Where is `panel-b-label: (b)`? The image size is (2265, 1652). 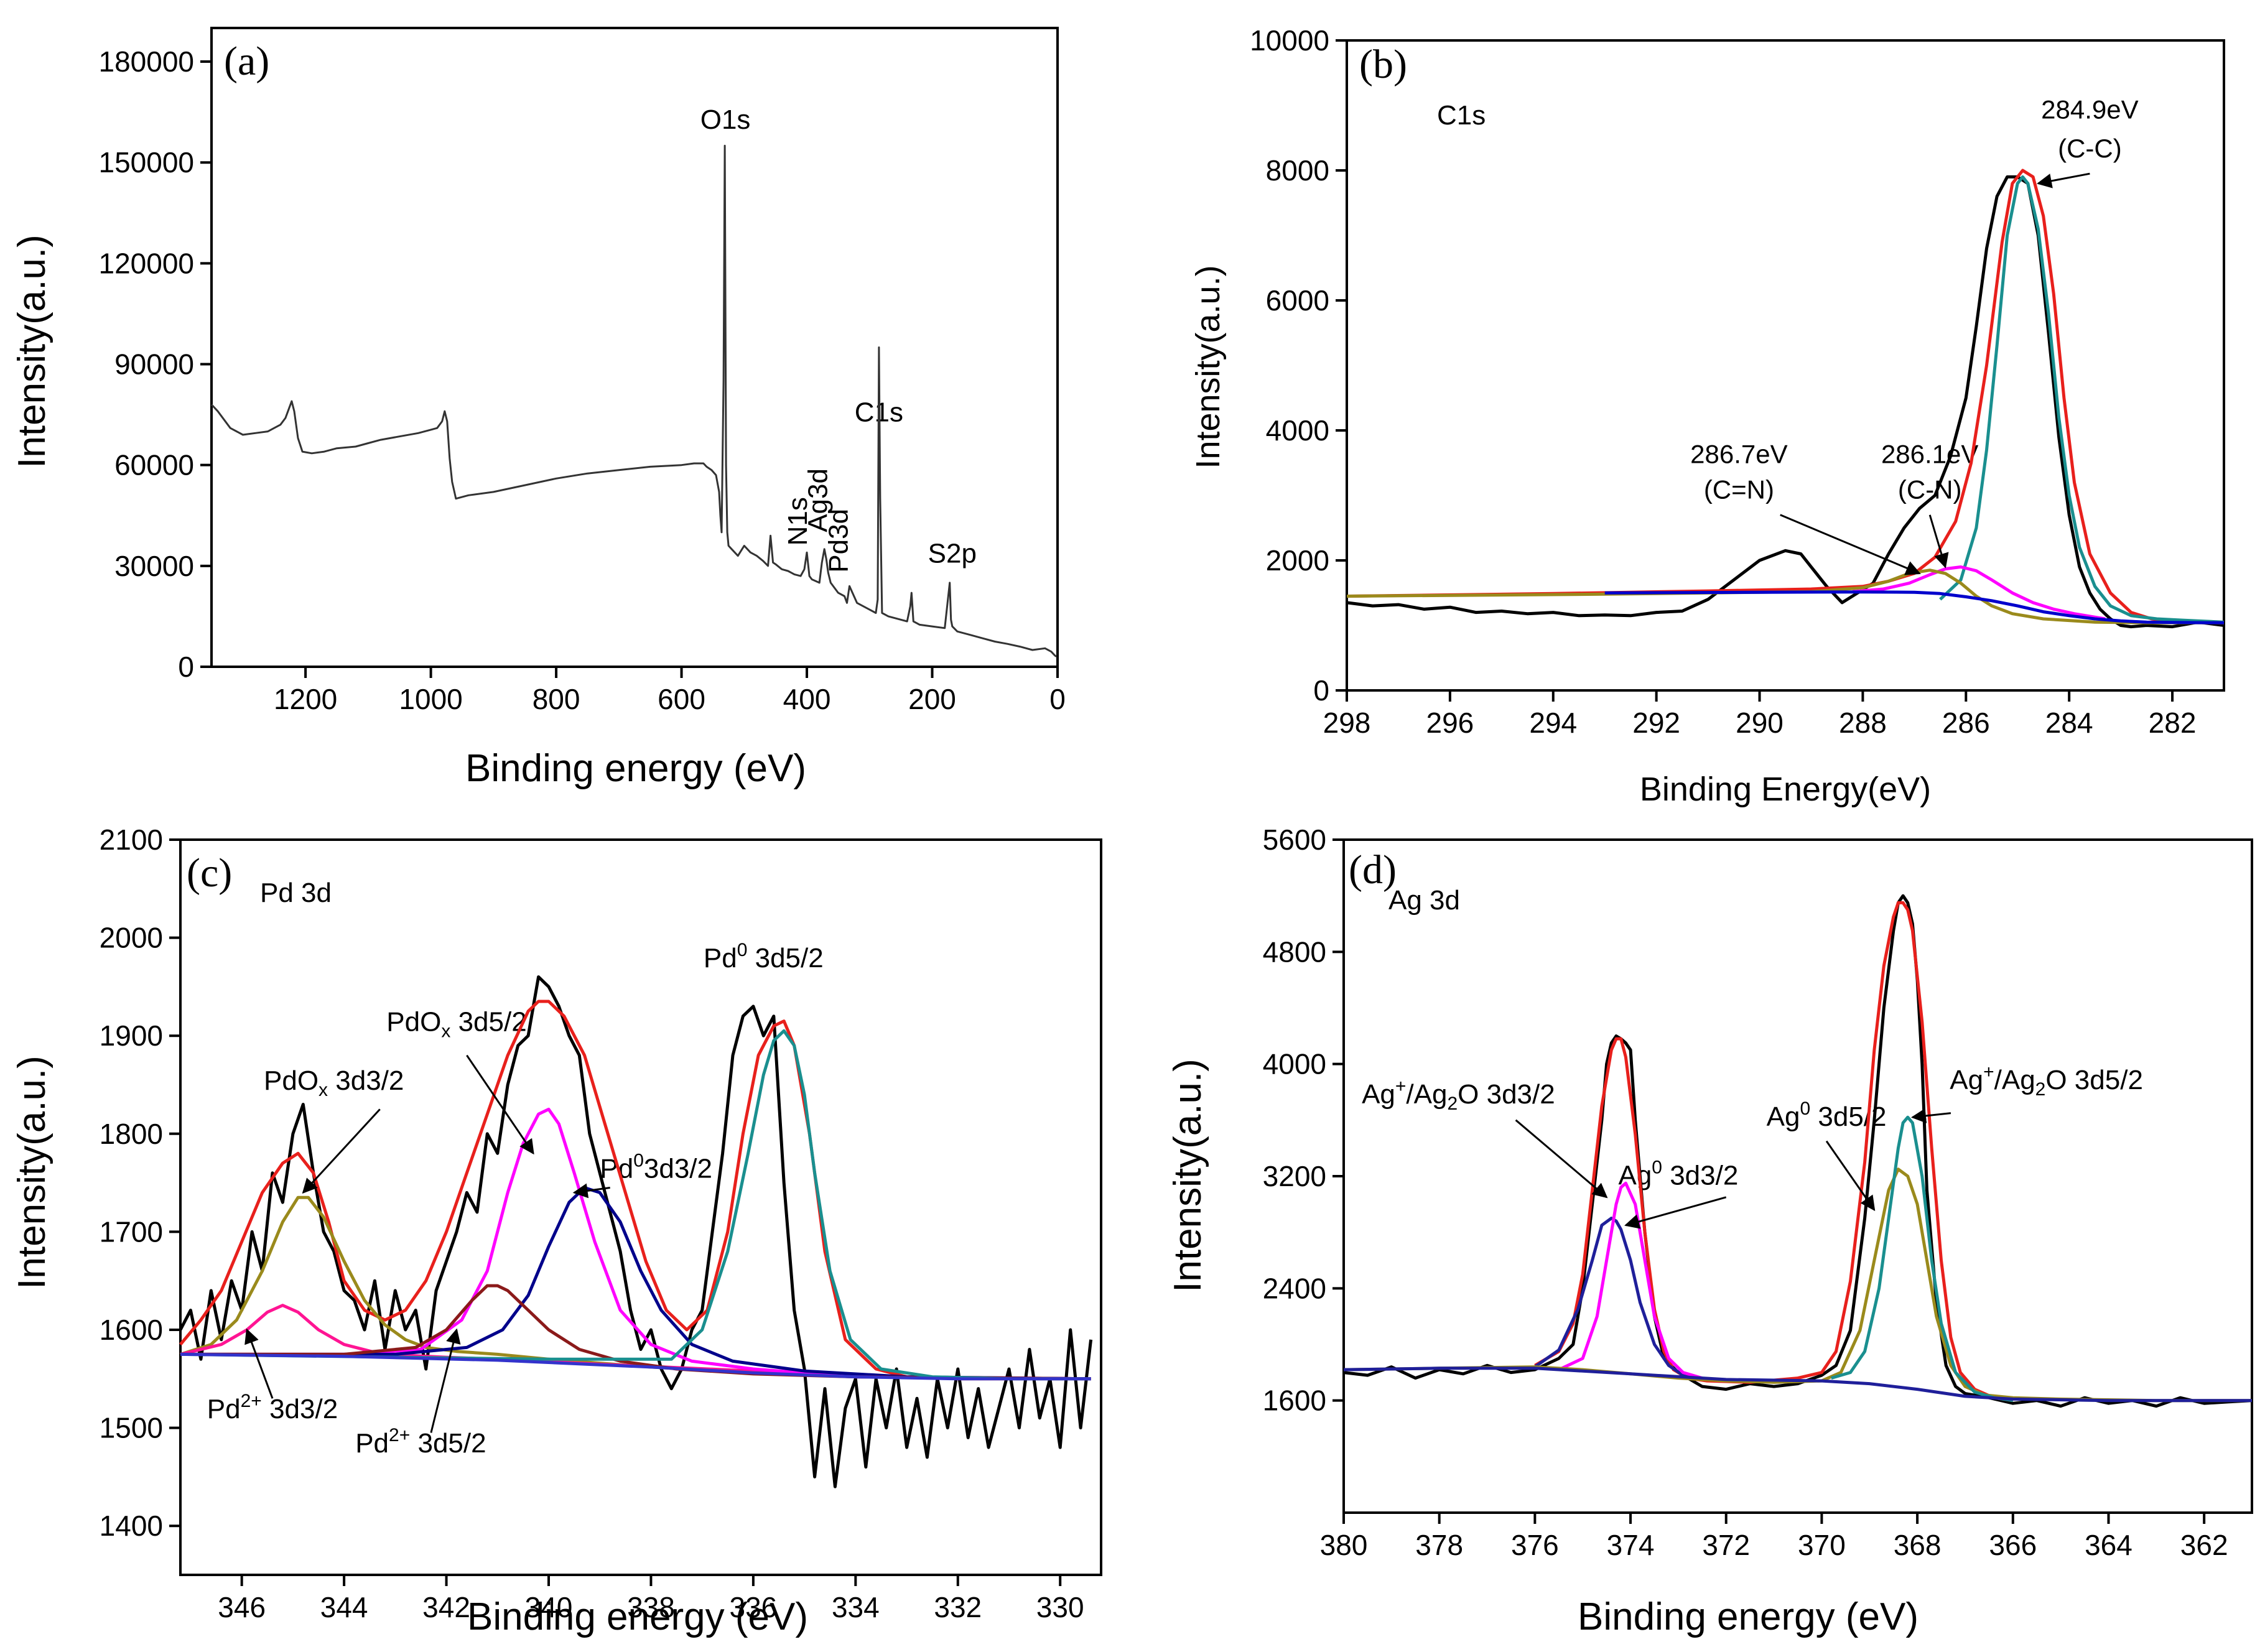 panel-b-label: (b) is located at coordinates (1383, 64).